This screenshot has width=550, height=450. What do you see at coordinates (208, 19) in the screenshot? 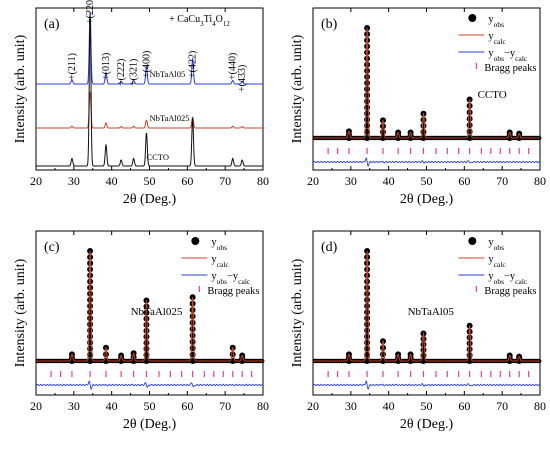
I see `compound-legend-part: Ti` at bounding box center [208, 19].